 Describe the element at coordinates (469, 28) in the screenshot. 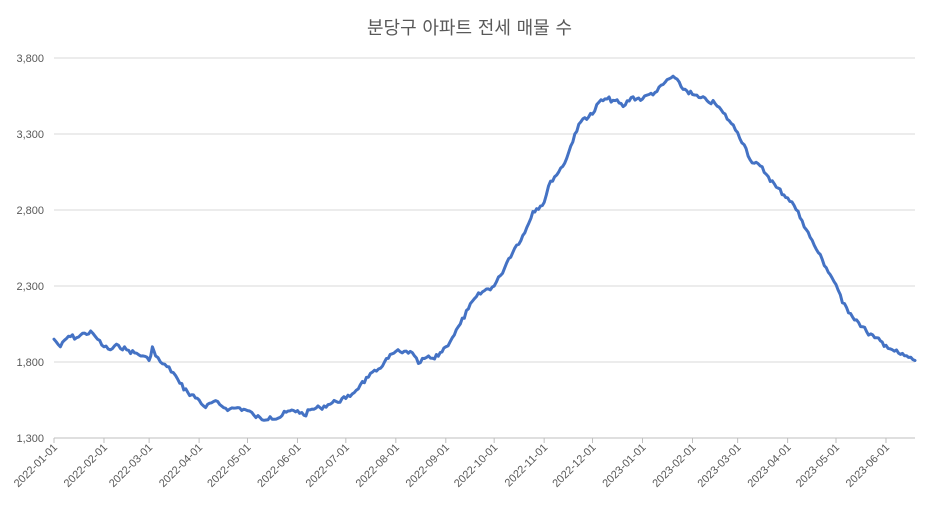

I see `chart-title: 분당구 아파트 전세 매물 수` at that location.